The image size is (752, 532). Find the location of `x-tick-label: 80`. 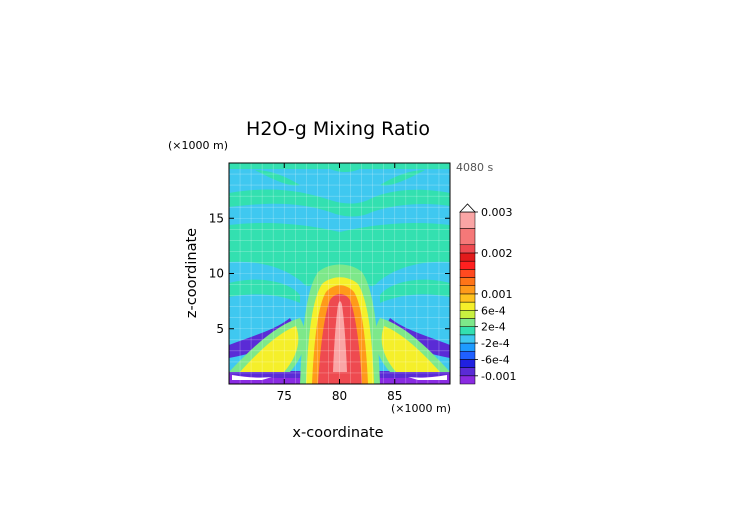

x-tick-label: 80 is located at coordinates (339, 396).